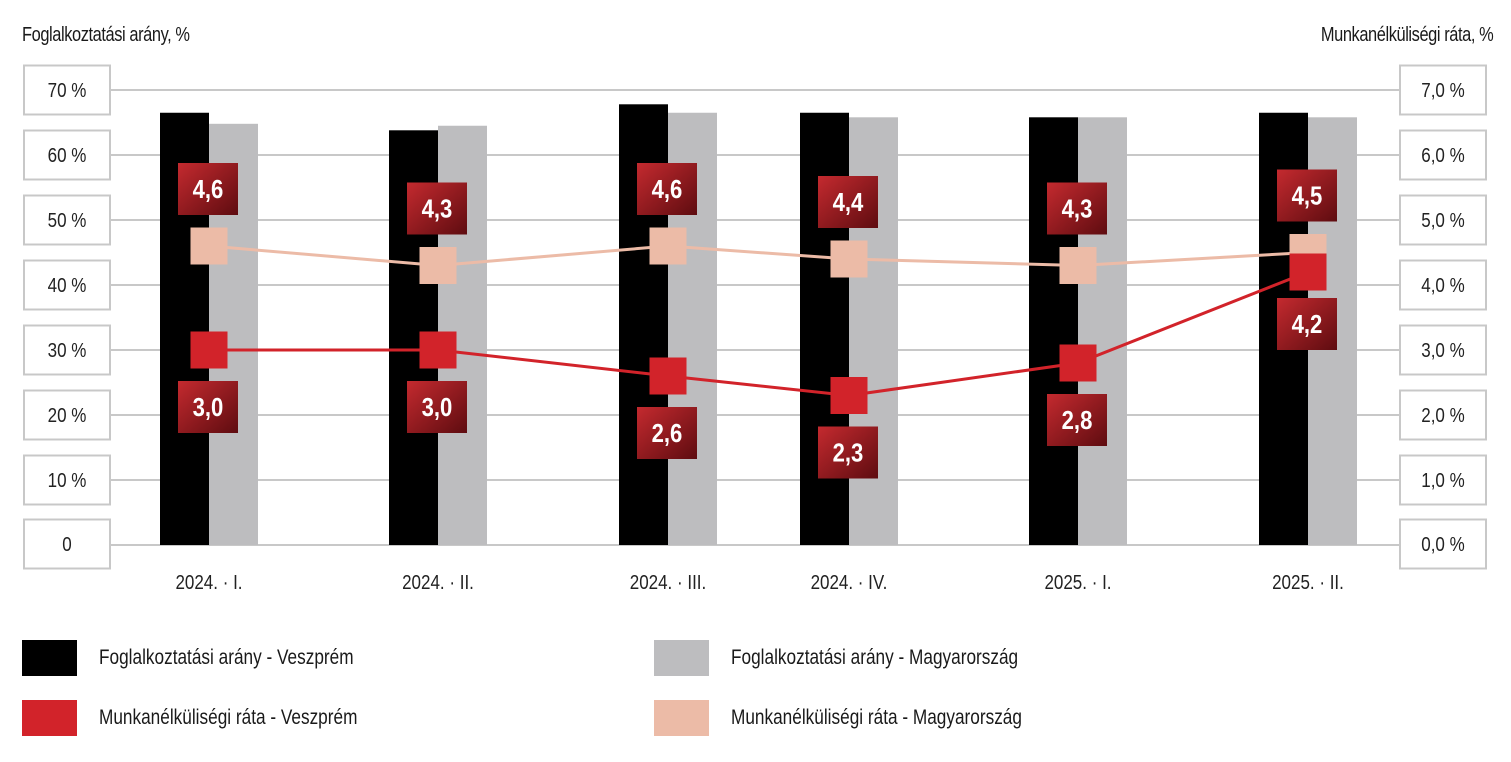 This screenshot has width=1511, height=762. I want to click on y-left-tick-label: 30 %, so click(67, 350).